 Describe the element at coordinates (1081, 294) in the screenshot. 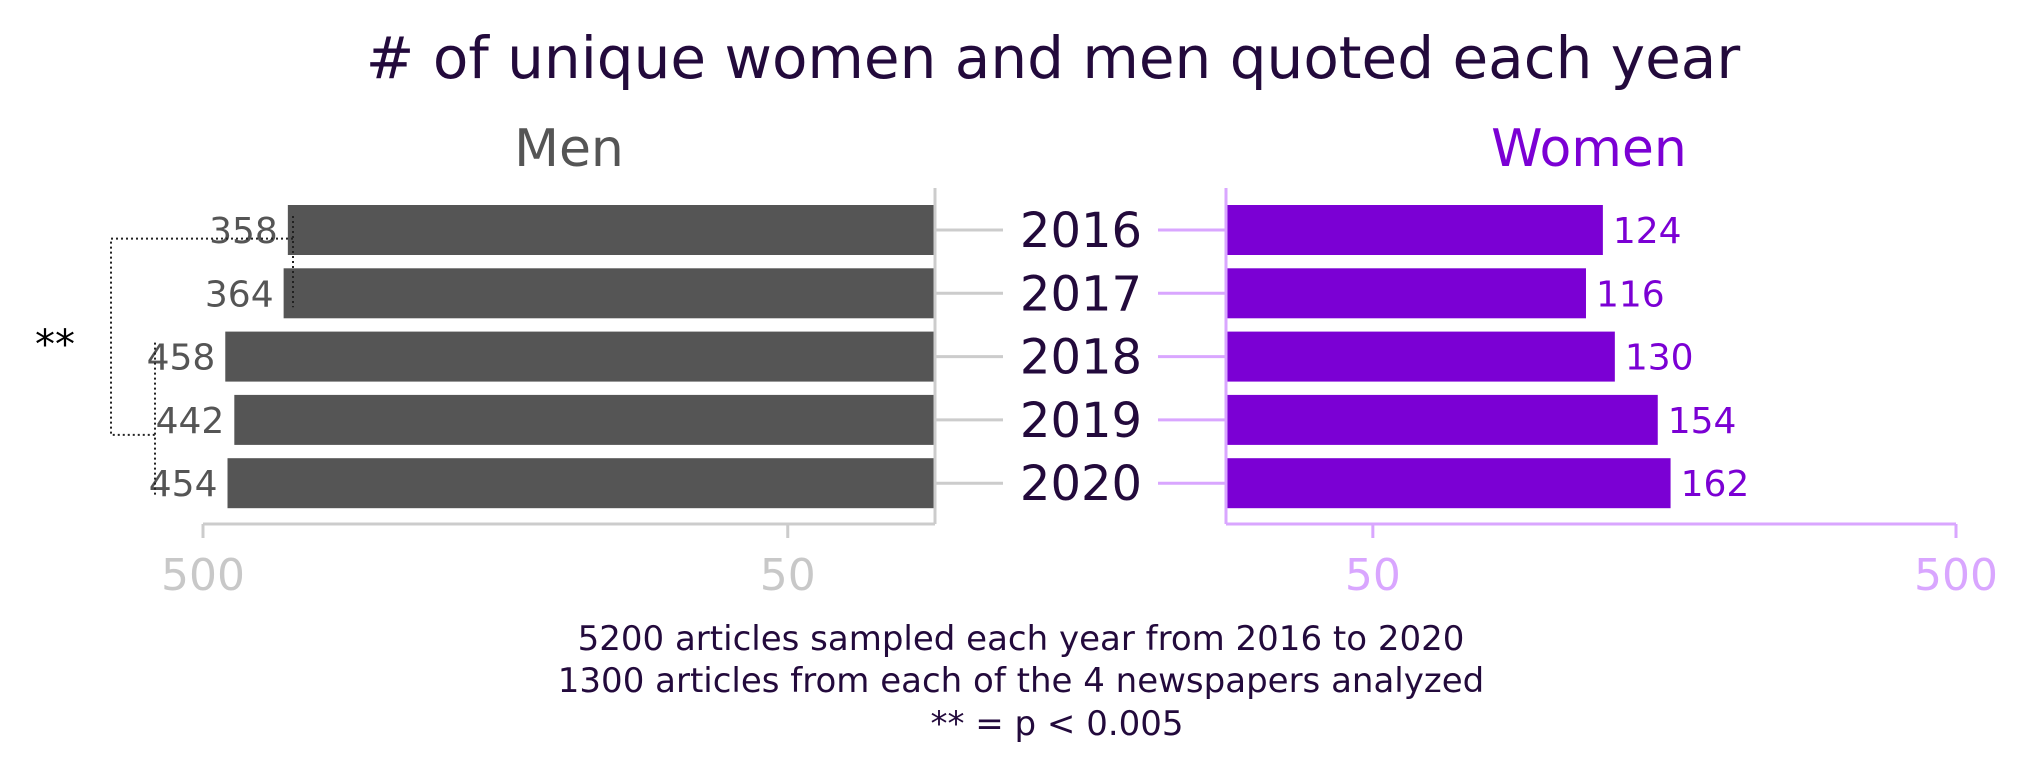

I see `year-label-2017: 2017` at that location.